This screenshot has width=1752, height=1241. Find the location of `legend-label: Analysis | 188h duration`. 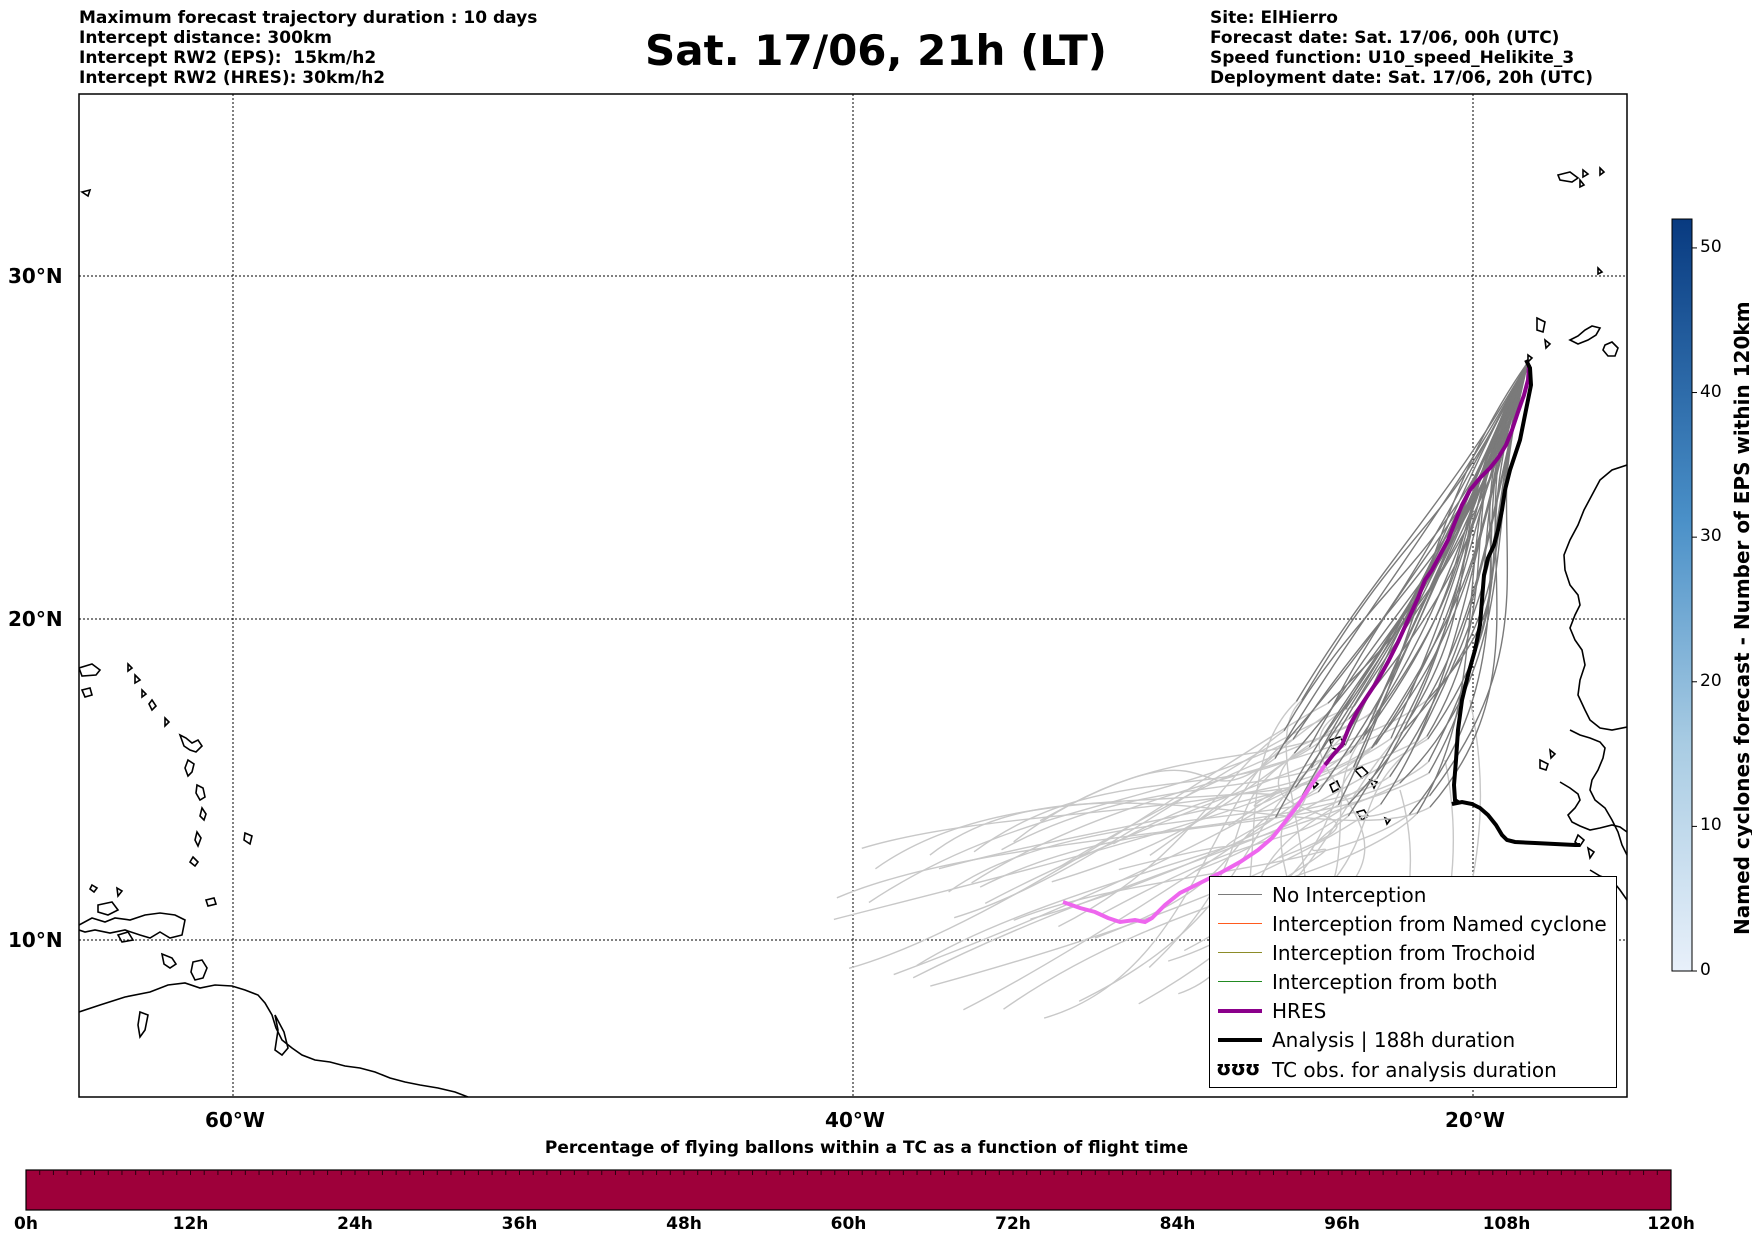

legend-label: Analysis | 188h duration is located at coordinates (1394, 1040).